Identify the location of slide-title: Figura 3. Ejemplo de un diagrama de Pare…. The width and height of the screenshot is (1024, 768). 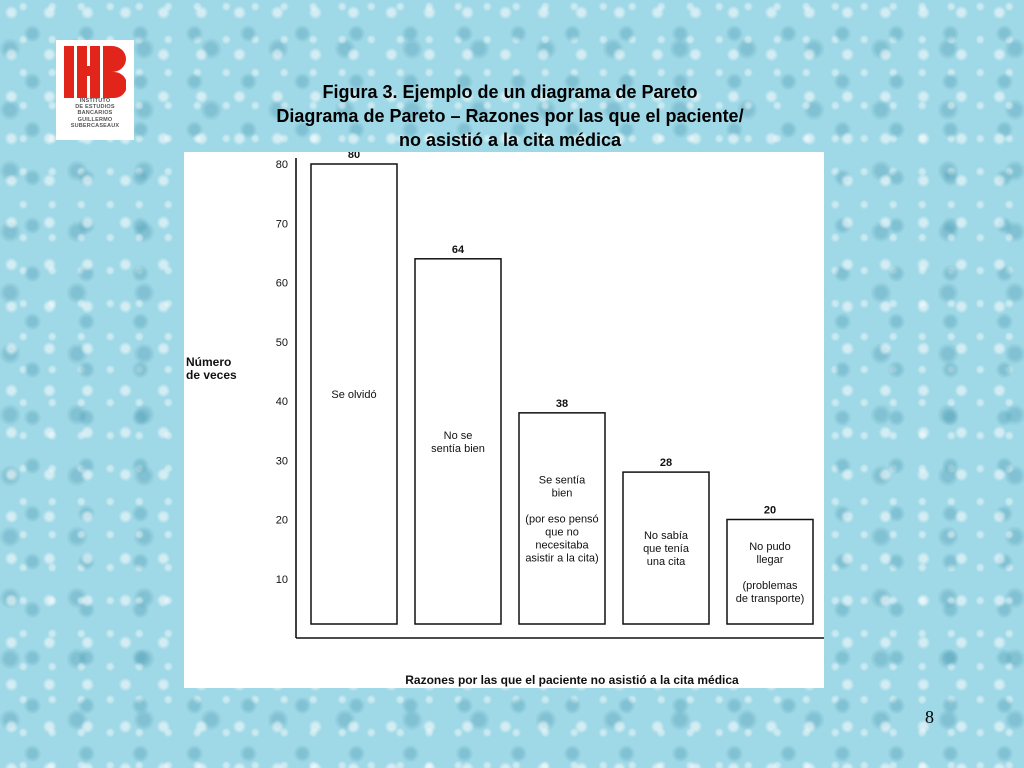
(510, 116).